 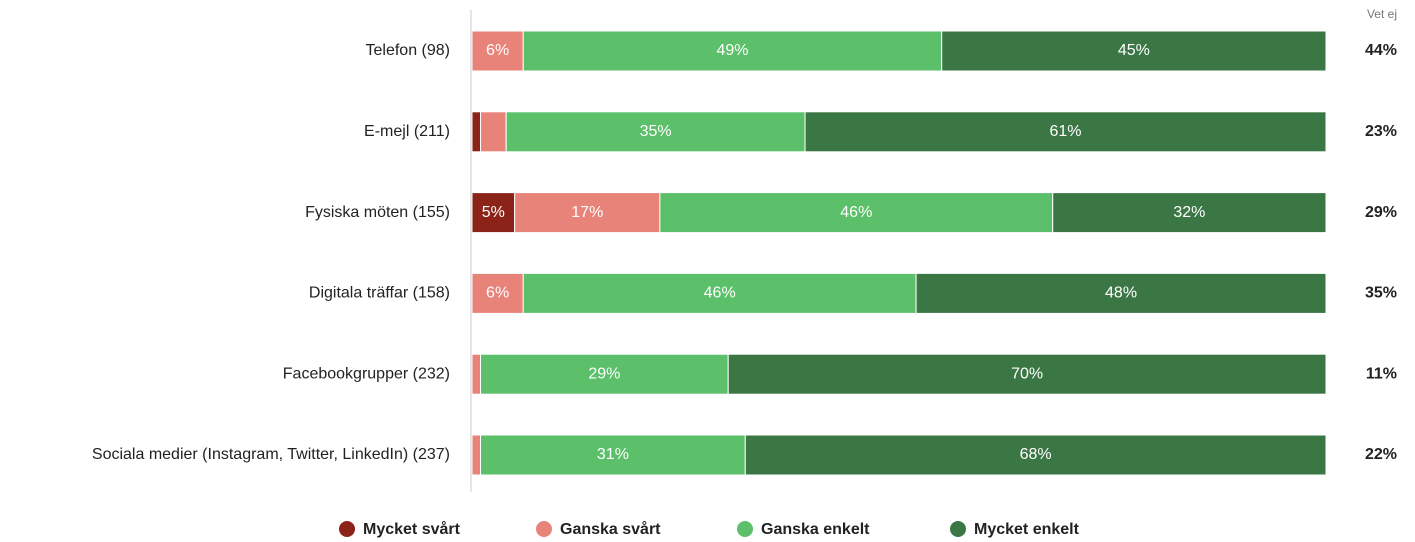 What do you see at coordinates (407, 131) in the screenshot?
I see `category-label: E-mejl (211)` at bounding box center [407, 131].